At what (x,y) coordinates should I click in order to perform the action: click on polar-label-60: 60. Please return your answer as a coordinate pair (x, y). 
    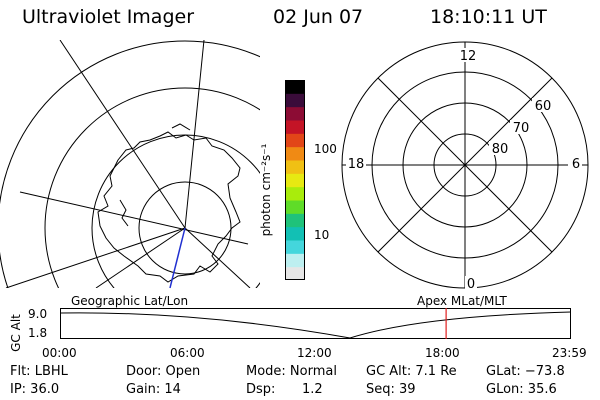
    Looking at the image, I should click on (543, 106).